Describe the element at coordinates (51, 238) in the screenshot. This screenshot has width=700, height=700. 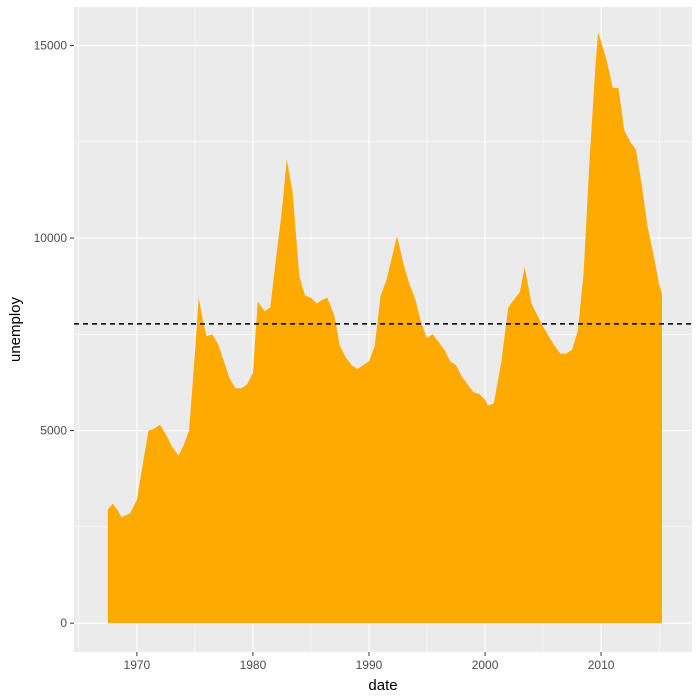
I see `y-tick-label: 10000` at that location.